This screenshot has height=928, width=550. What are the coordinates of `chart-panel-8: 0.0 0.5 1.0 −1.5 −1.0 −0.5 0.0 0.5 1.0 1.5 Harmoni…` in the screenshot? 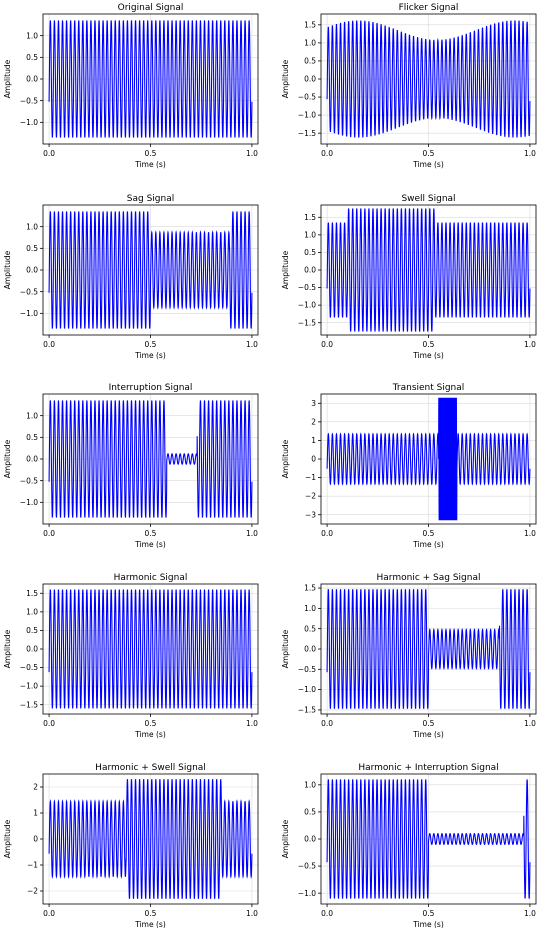 It's located at (409, 656).